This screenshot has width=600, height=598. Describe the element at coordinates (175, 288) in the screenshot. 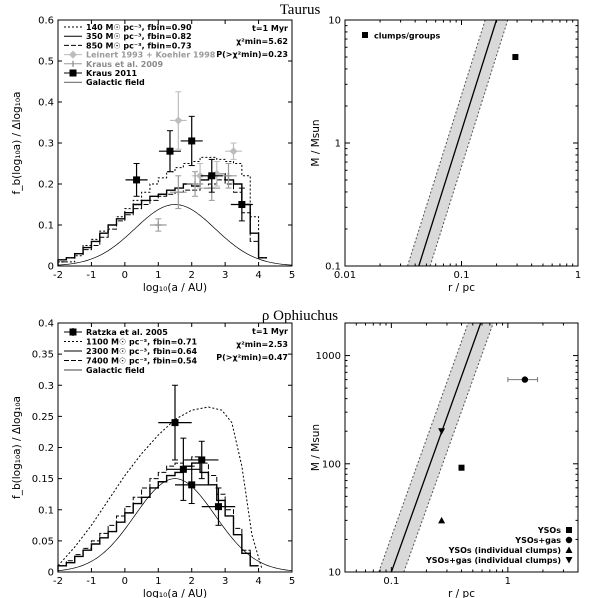

I see `taurus-xlabel: log₁₀(a / AU)` at that location.